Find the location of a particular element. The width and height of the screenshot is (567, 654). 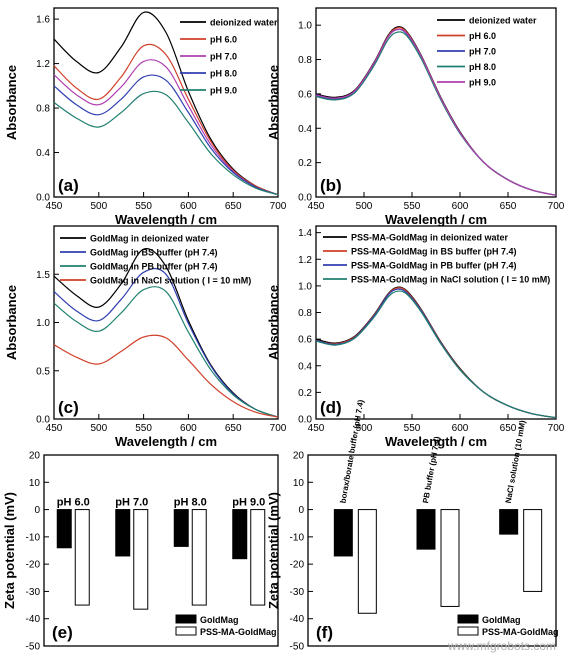

y-tick-label: 1.2 is located at coordinates (43, 64).